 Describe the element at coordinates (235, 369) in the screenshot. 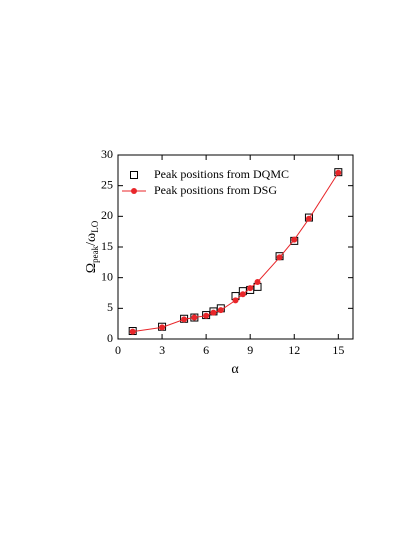

I see `x-axis-label: α` at that location.